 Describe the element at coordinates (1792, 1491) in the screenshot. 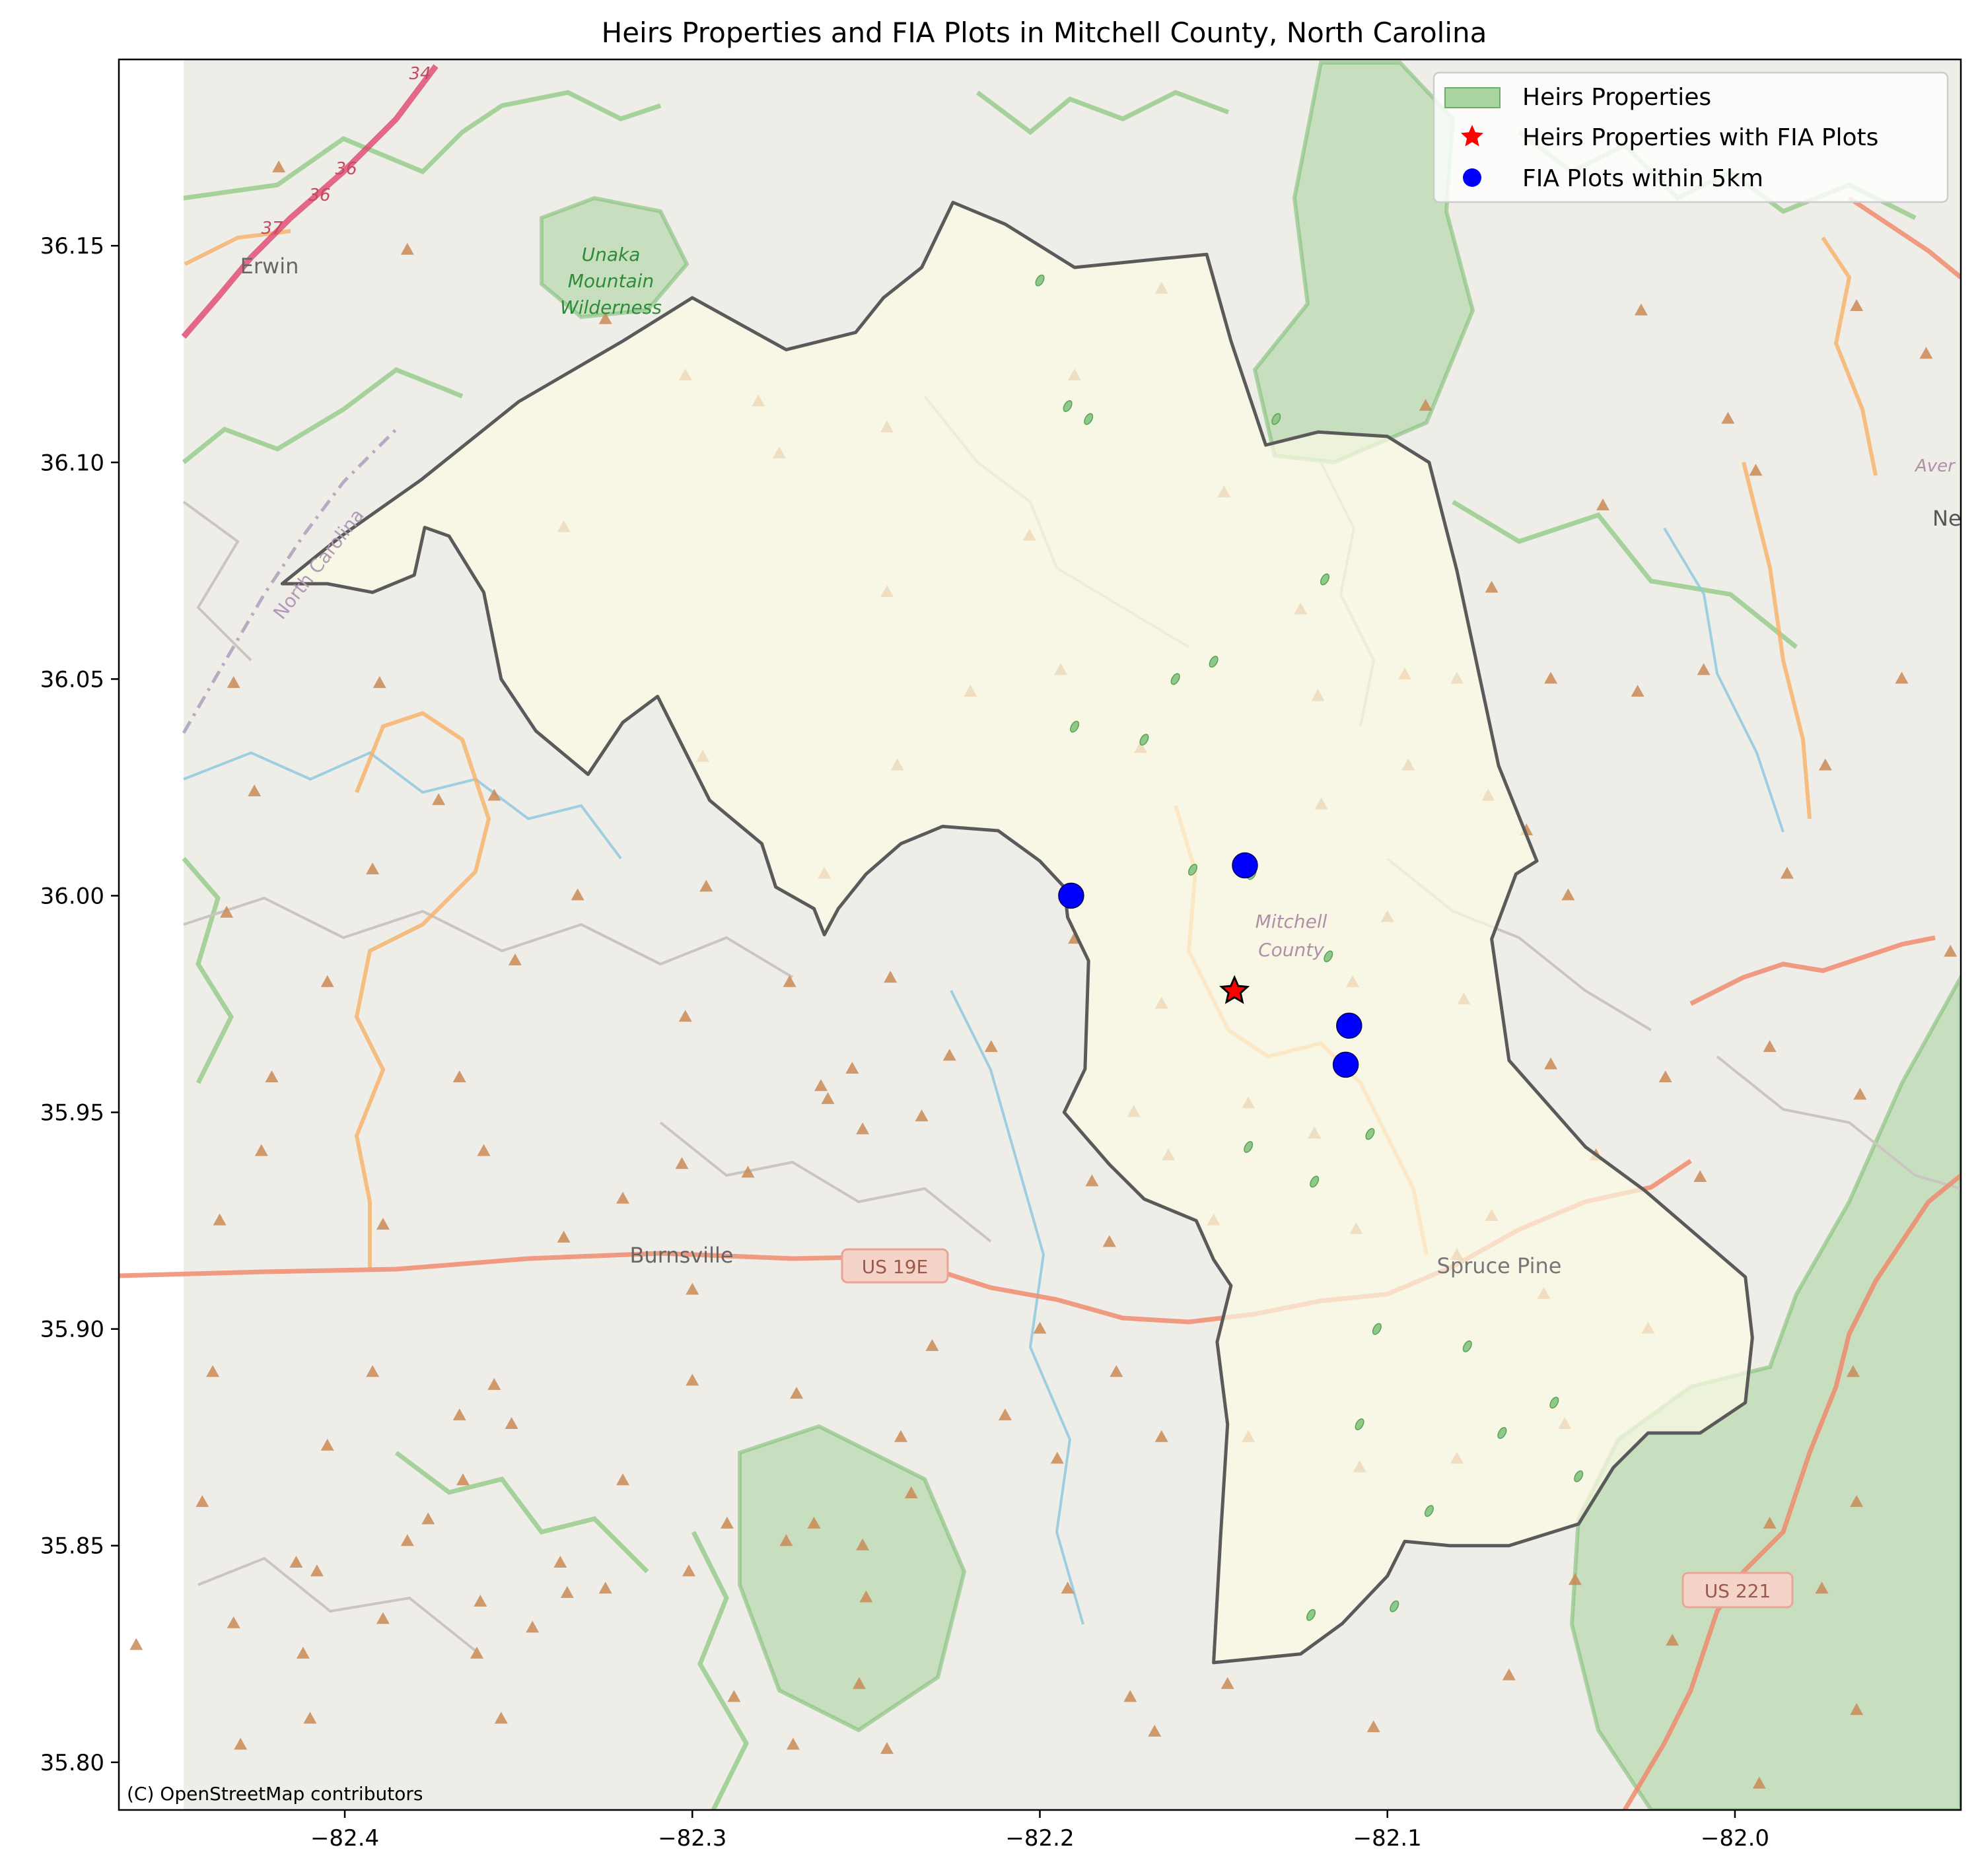

I see `us-221-road` at that location.